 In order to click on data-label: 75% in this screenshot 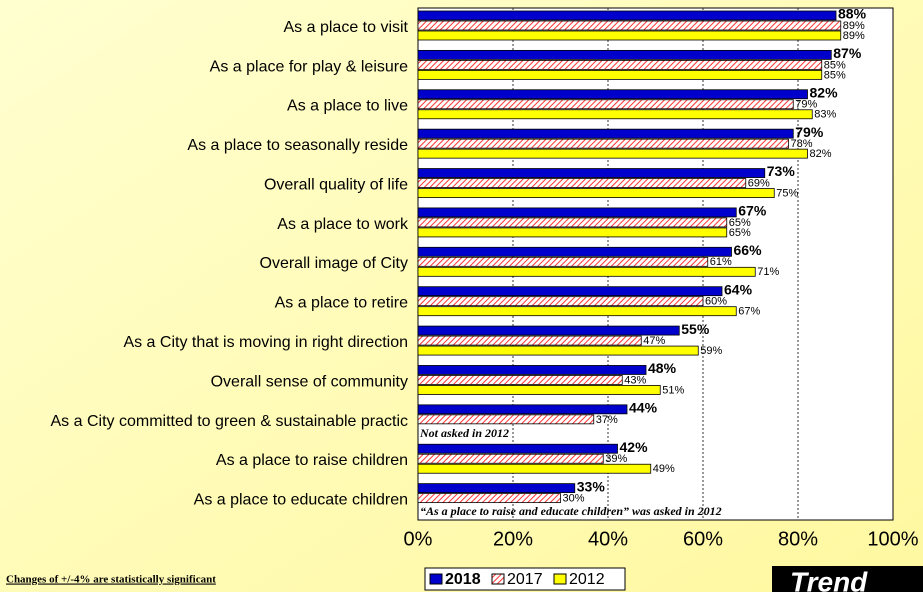, I will do `click(787, 193)`.